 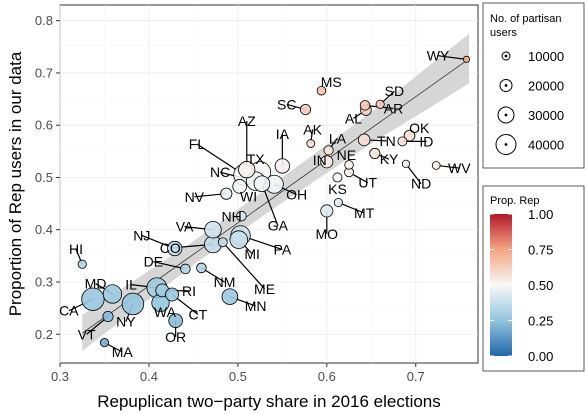 I want to click on label-me: ME, so click(x=264, y=289).